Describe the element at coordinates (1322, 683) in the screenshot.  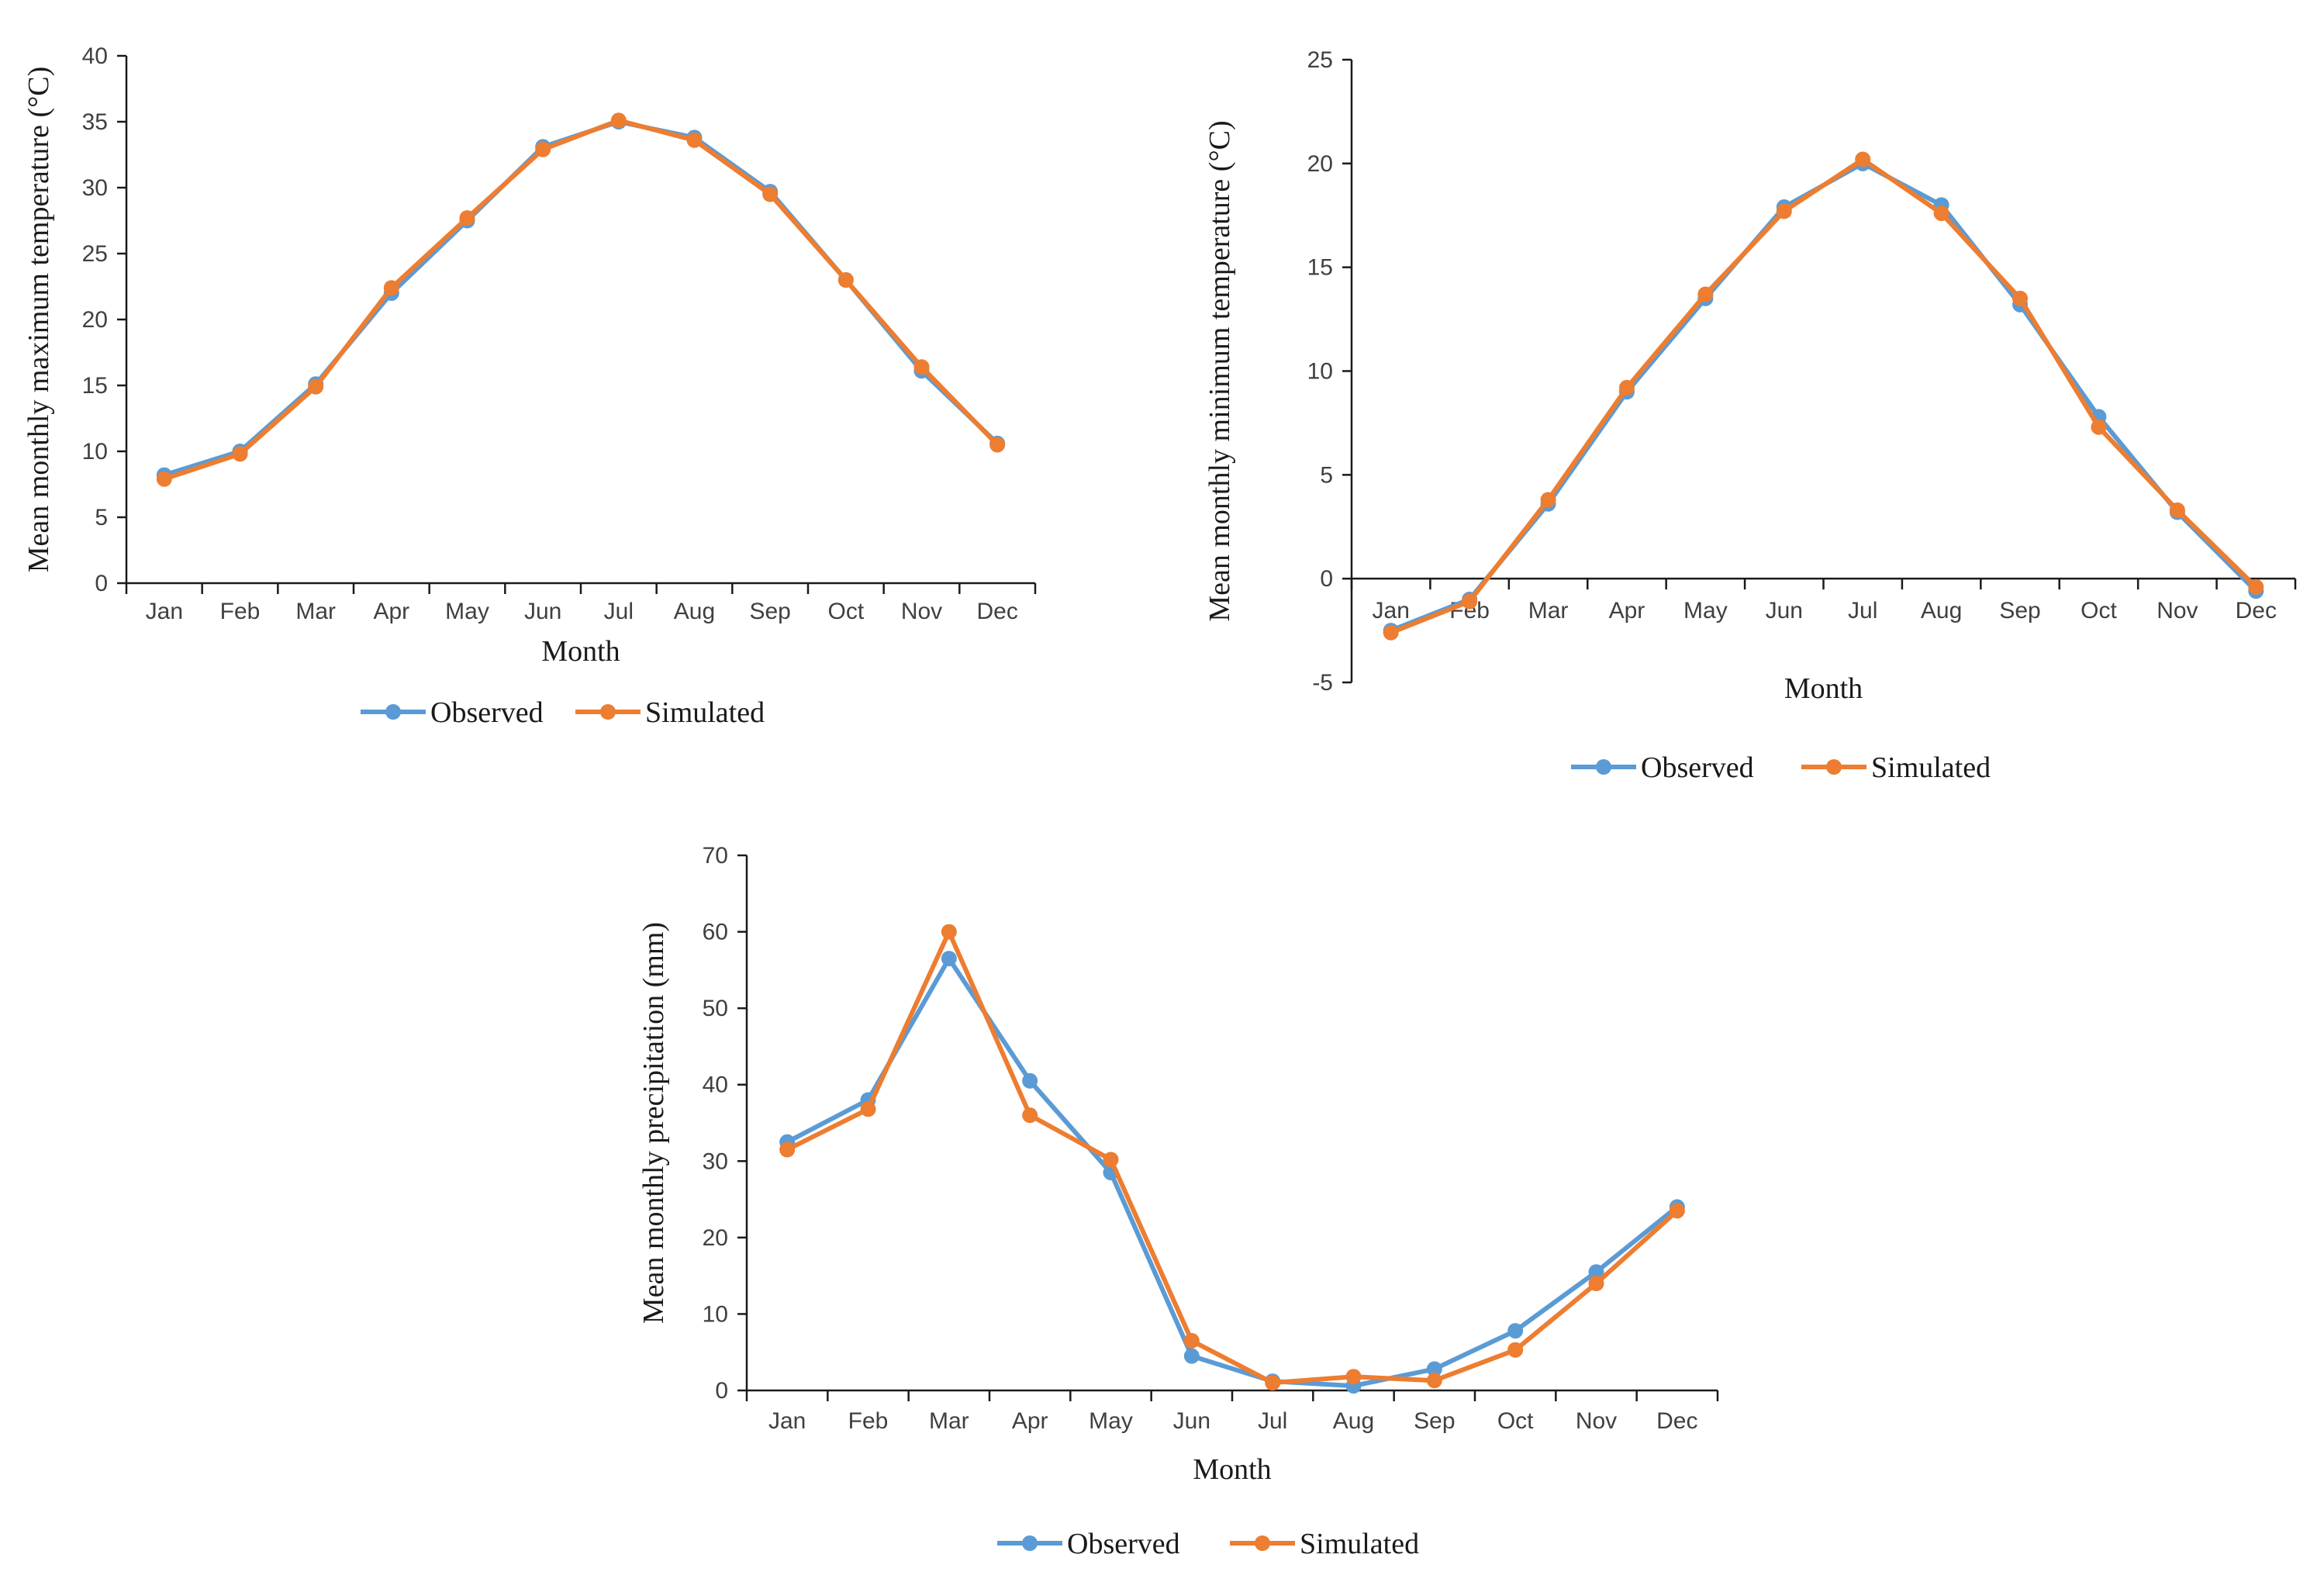
I see `y-tick-label: -5` at that location.